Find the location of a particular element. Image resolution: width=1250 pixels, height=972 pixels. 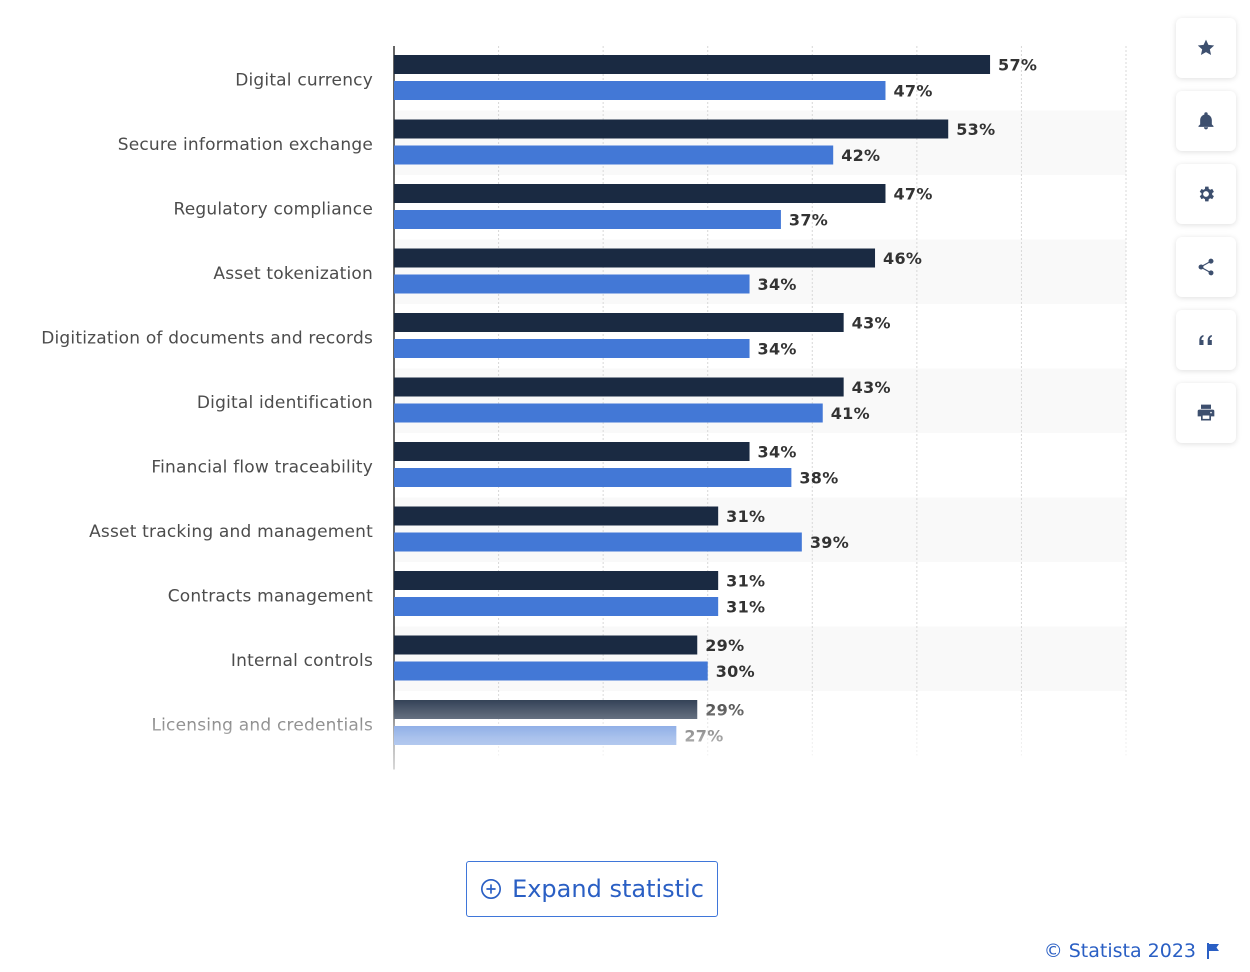

gear-icon is located at coordinates (1206, 194).